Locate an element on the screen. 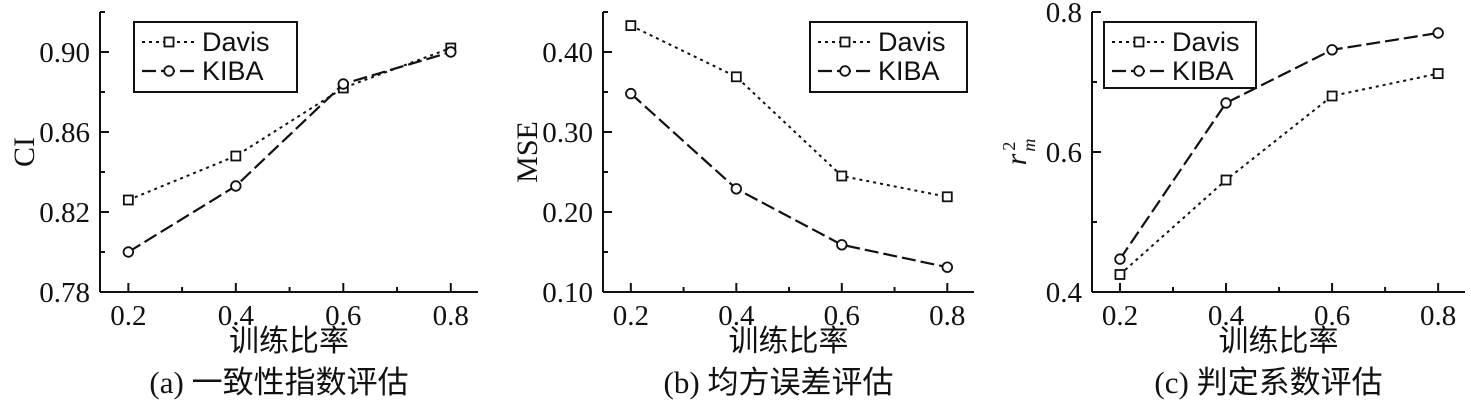 The height and width of the screenshot is (400, 1471). y-tick-label: 0.10 is located at coordinates (567, 293).